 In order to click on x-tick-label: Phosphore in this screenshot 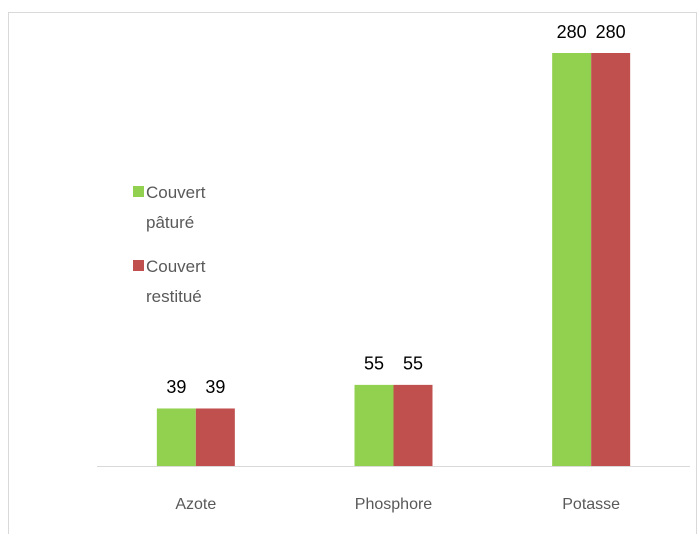, I will do `click(393, 504)`.